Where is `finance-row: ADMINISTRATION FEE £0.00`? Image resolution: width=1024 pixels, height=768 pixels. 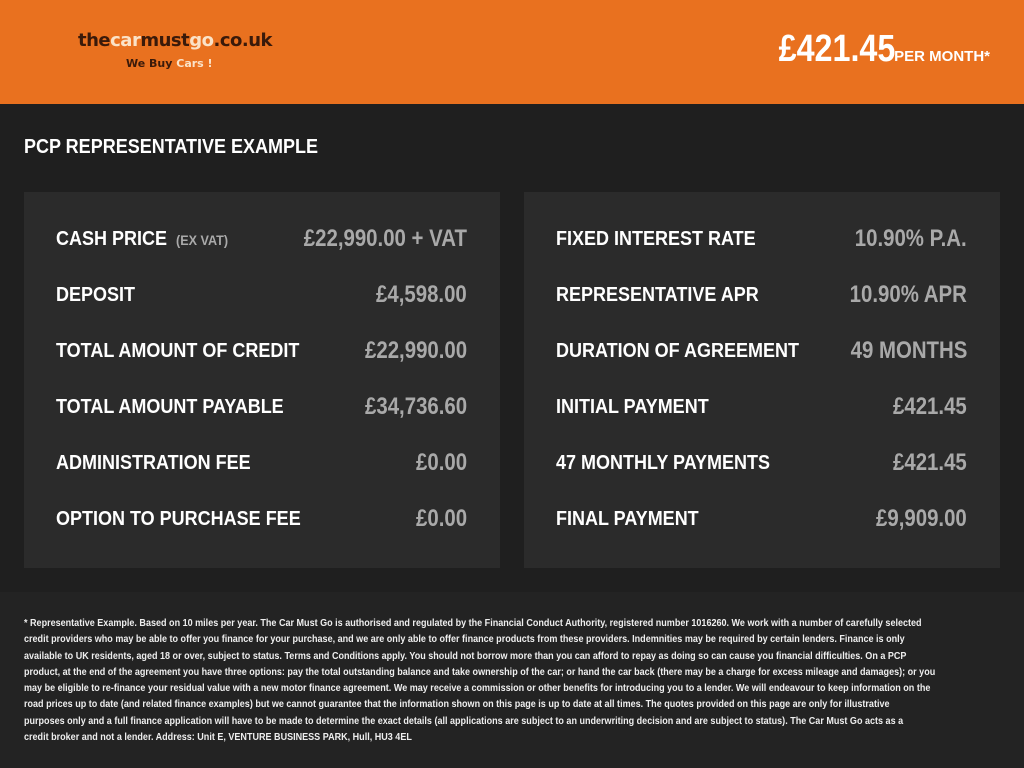
finance-row: ADMINISTRATION FEE £0.00 is located at coordinates (261, 465).